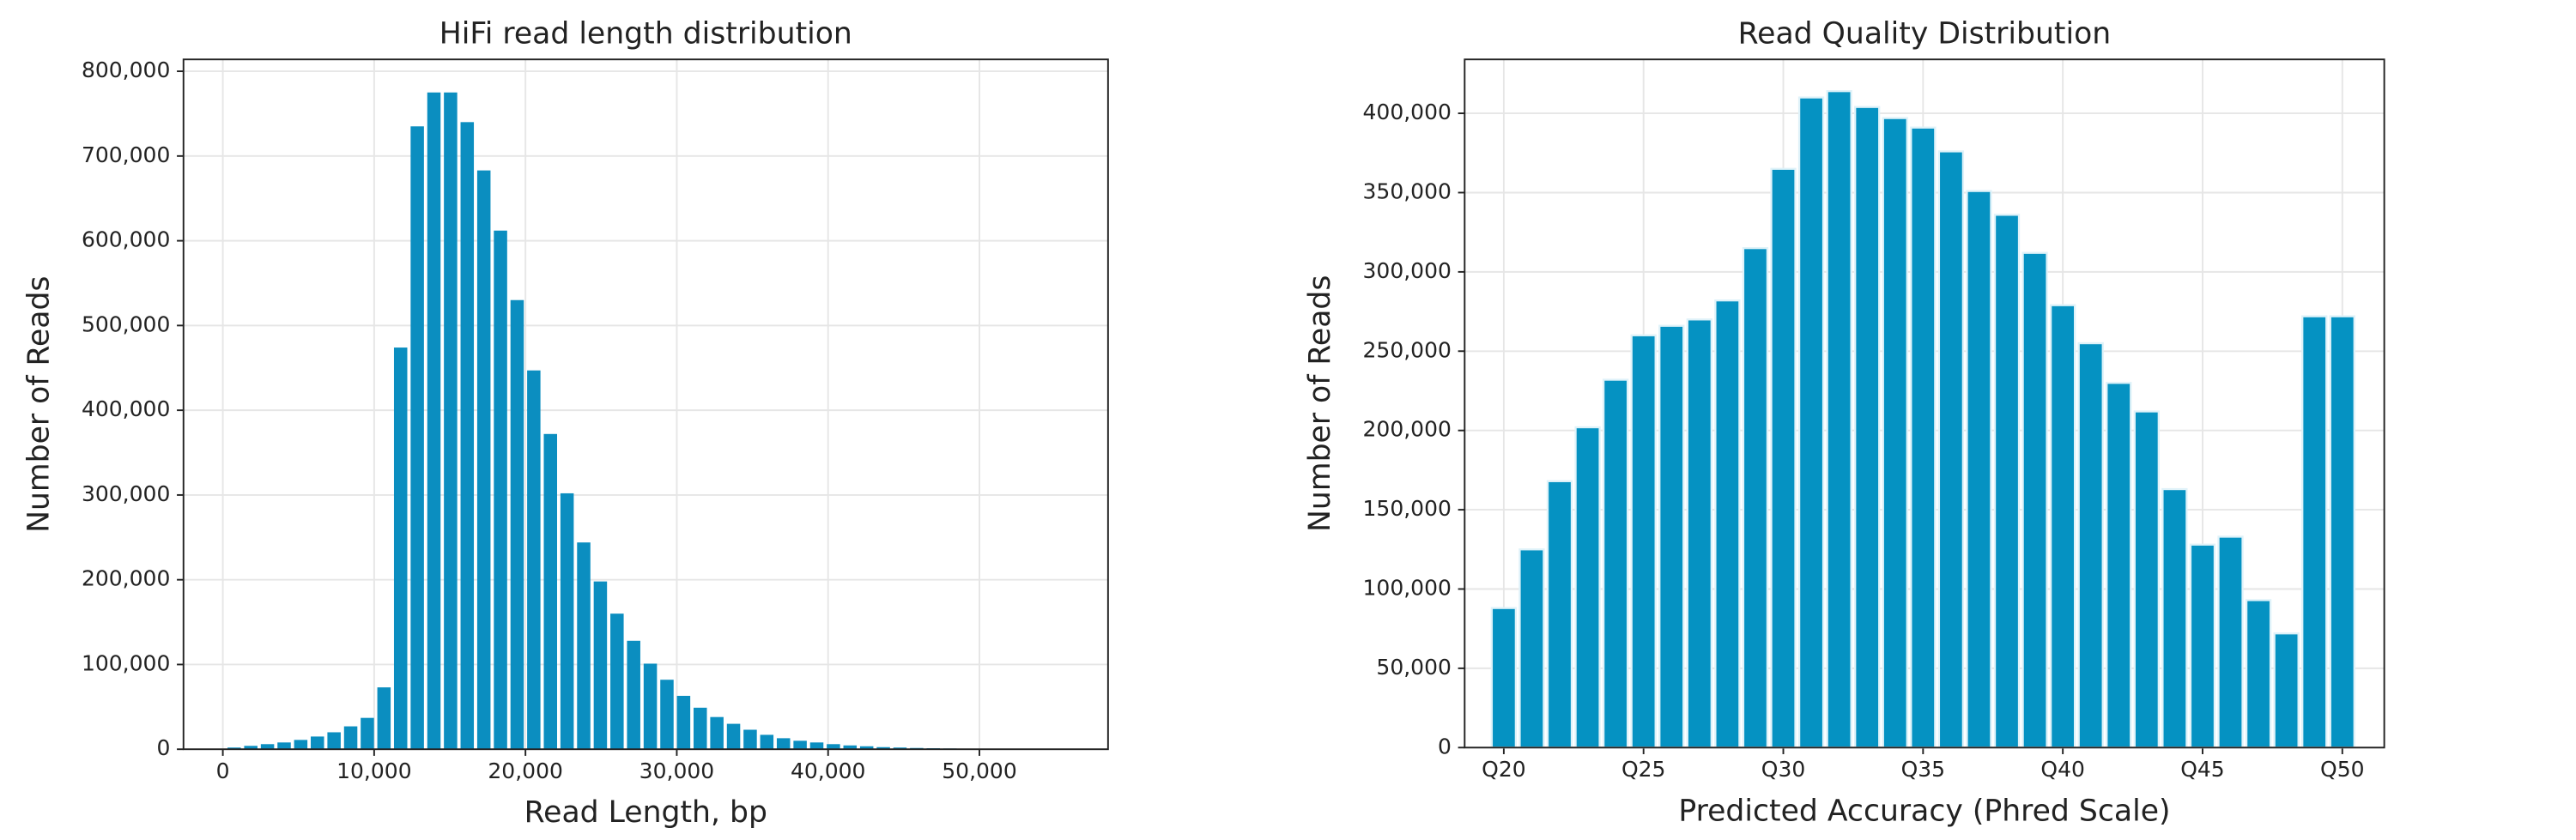 This screenshot has width=2576, height=840. Describe the element at coordinates (1407, 509) in the screenshot. I see `y-tick-label: 150,000` at that location.